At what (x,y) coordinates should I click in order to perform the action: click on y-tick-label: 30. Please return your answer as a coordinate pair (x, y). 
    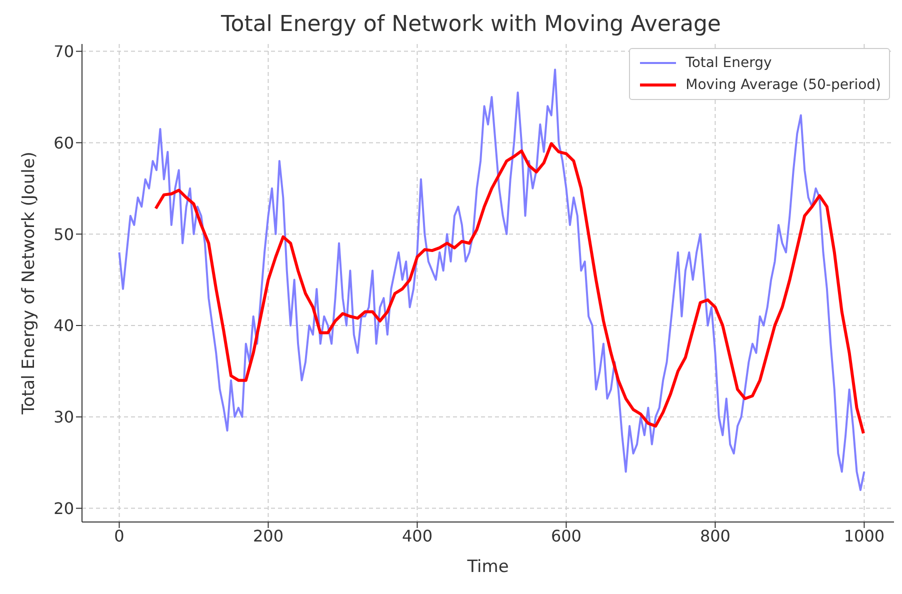
    Looking at the image, I should click on (64, 417).